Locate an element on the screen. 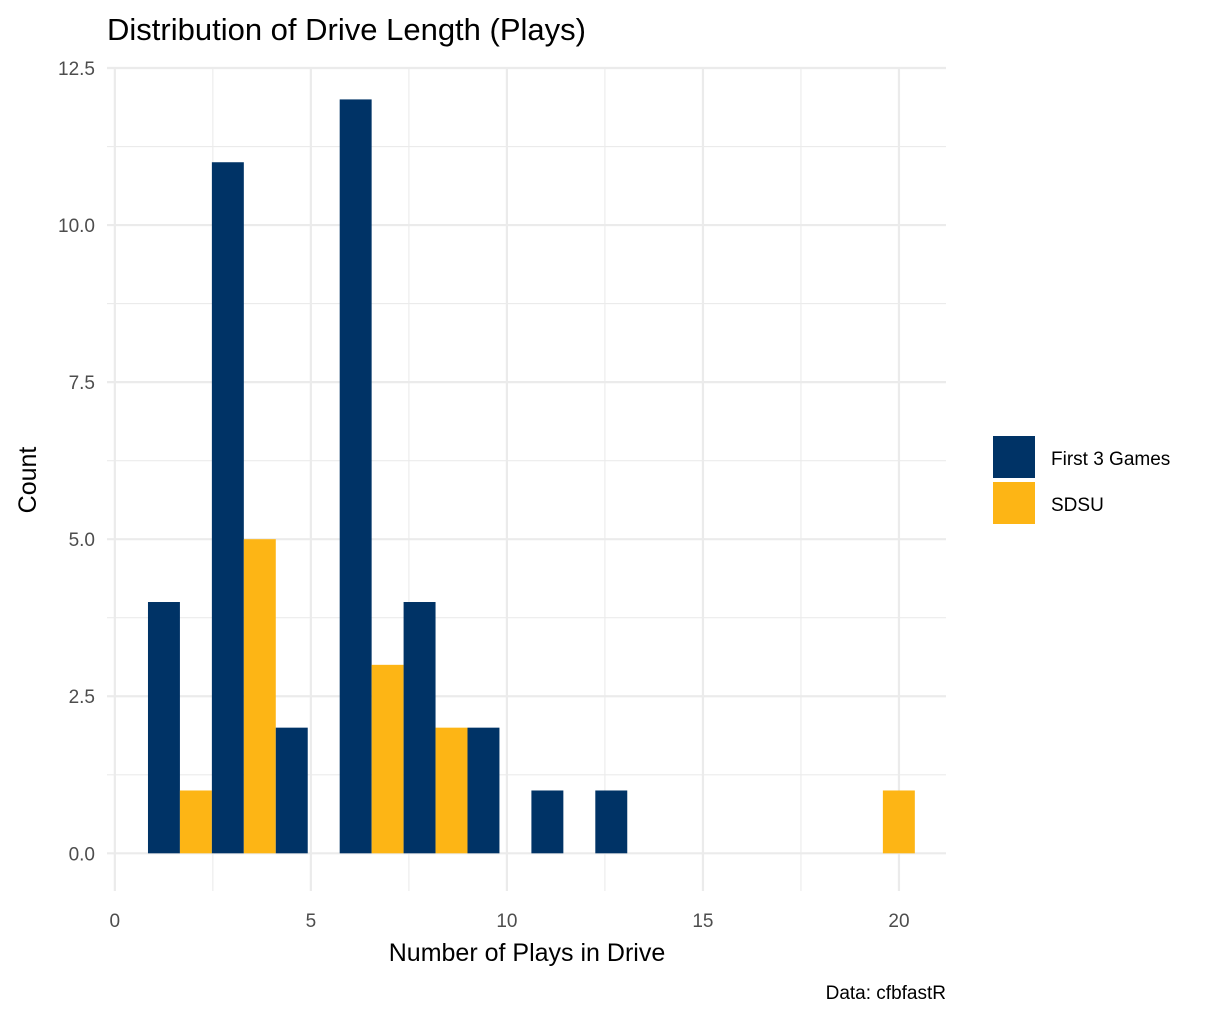 The width and height of the screenshot is (1228, 1018). x-tick-label: 20 is located at coordinates (898, 921).